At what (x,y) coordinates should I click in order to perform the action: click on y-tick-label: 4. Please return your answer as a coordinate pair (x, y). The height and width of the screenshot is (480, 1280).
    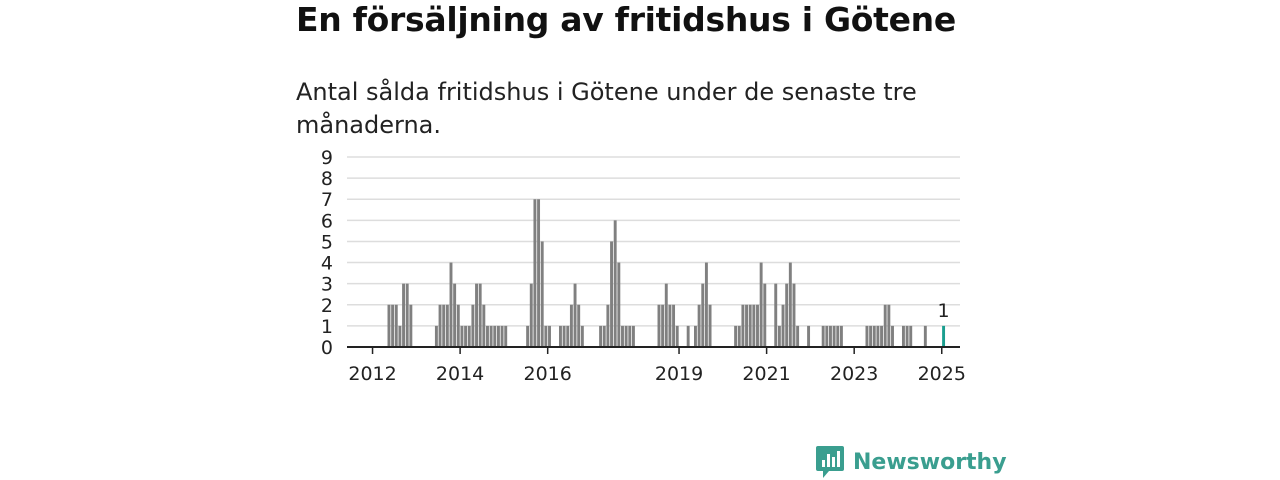
    Looking at the image, I should click on (327, 264).